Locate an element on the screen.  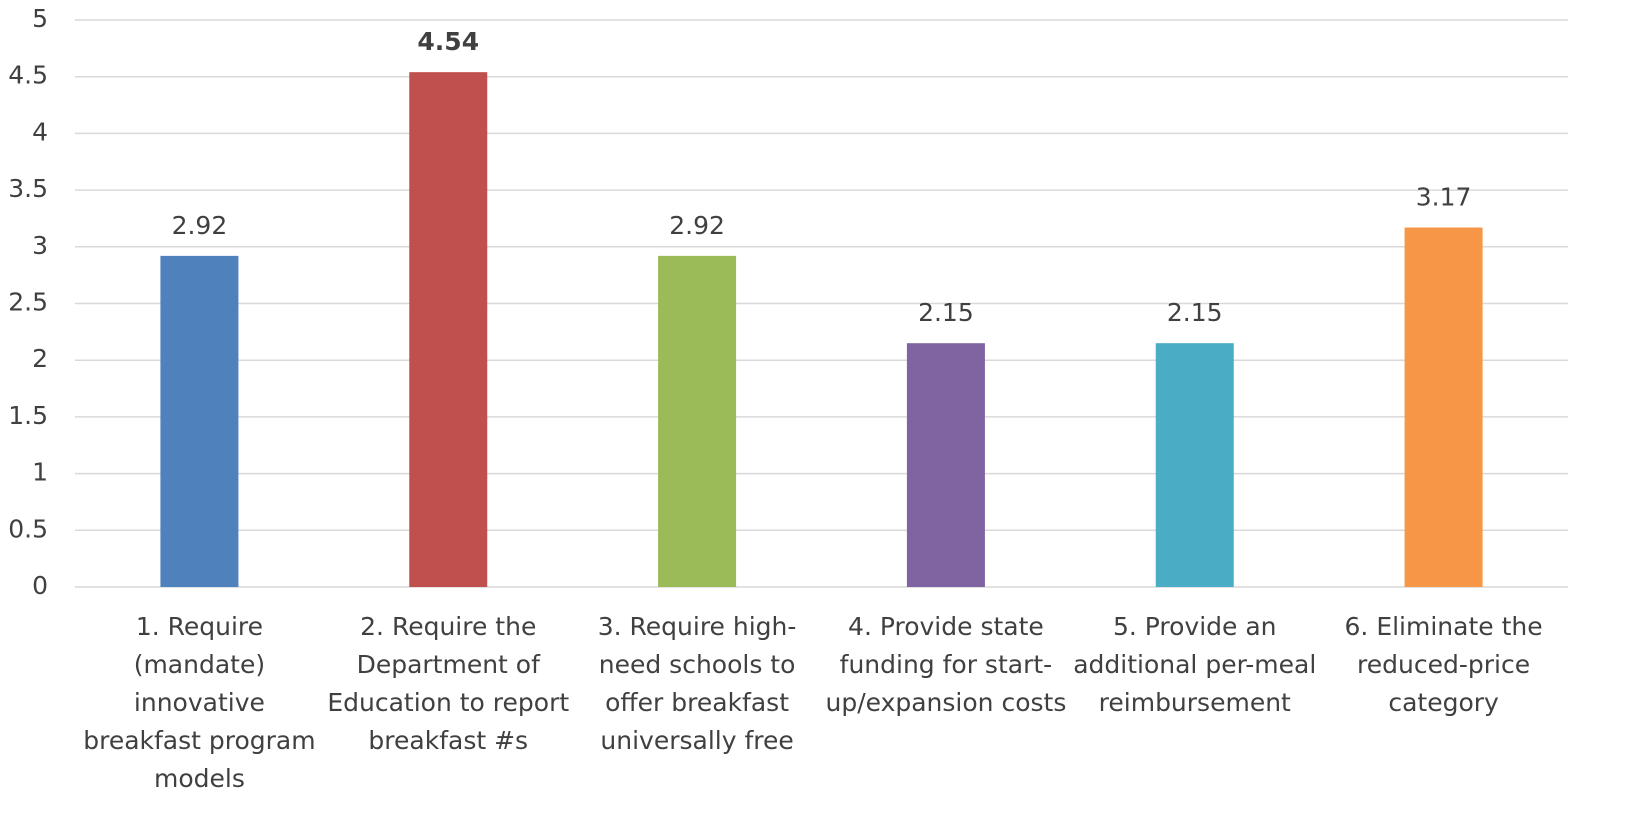
x-tick-label: breakfast #s is located at coordinates (448, 740).